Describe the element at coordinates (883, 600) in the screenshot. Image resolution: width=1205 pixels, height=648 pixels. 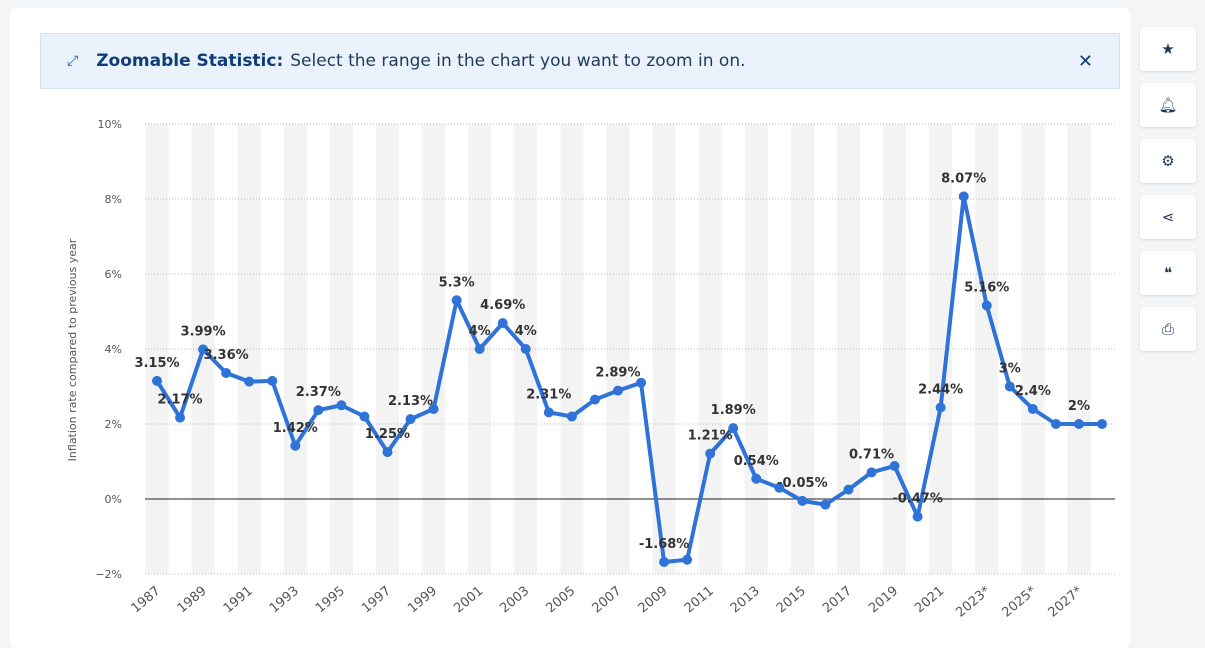
I see `x-tick-label: 2019` at that location.